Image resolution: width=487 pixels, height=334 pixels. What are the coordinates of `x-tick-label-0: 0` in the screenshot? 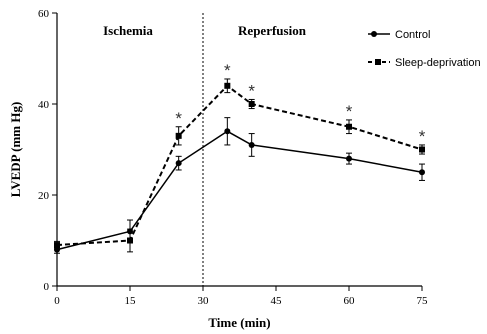 It's located at (57, 301).